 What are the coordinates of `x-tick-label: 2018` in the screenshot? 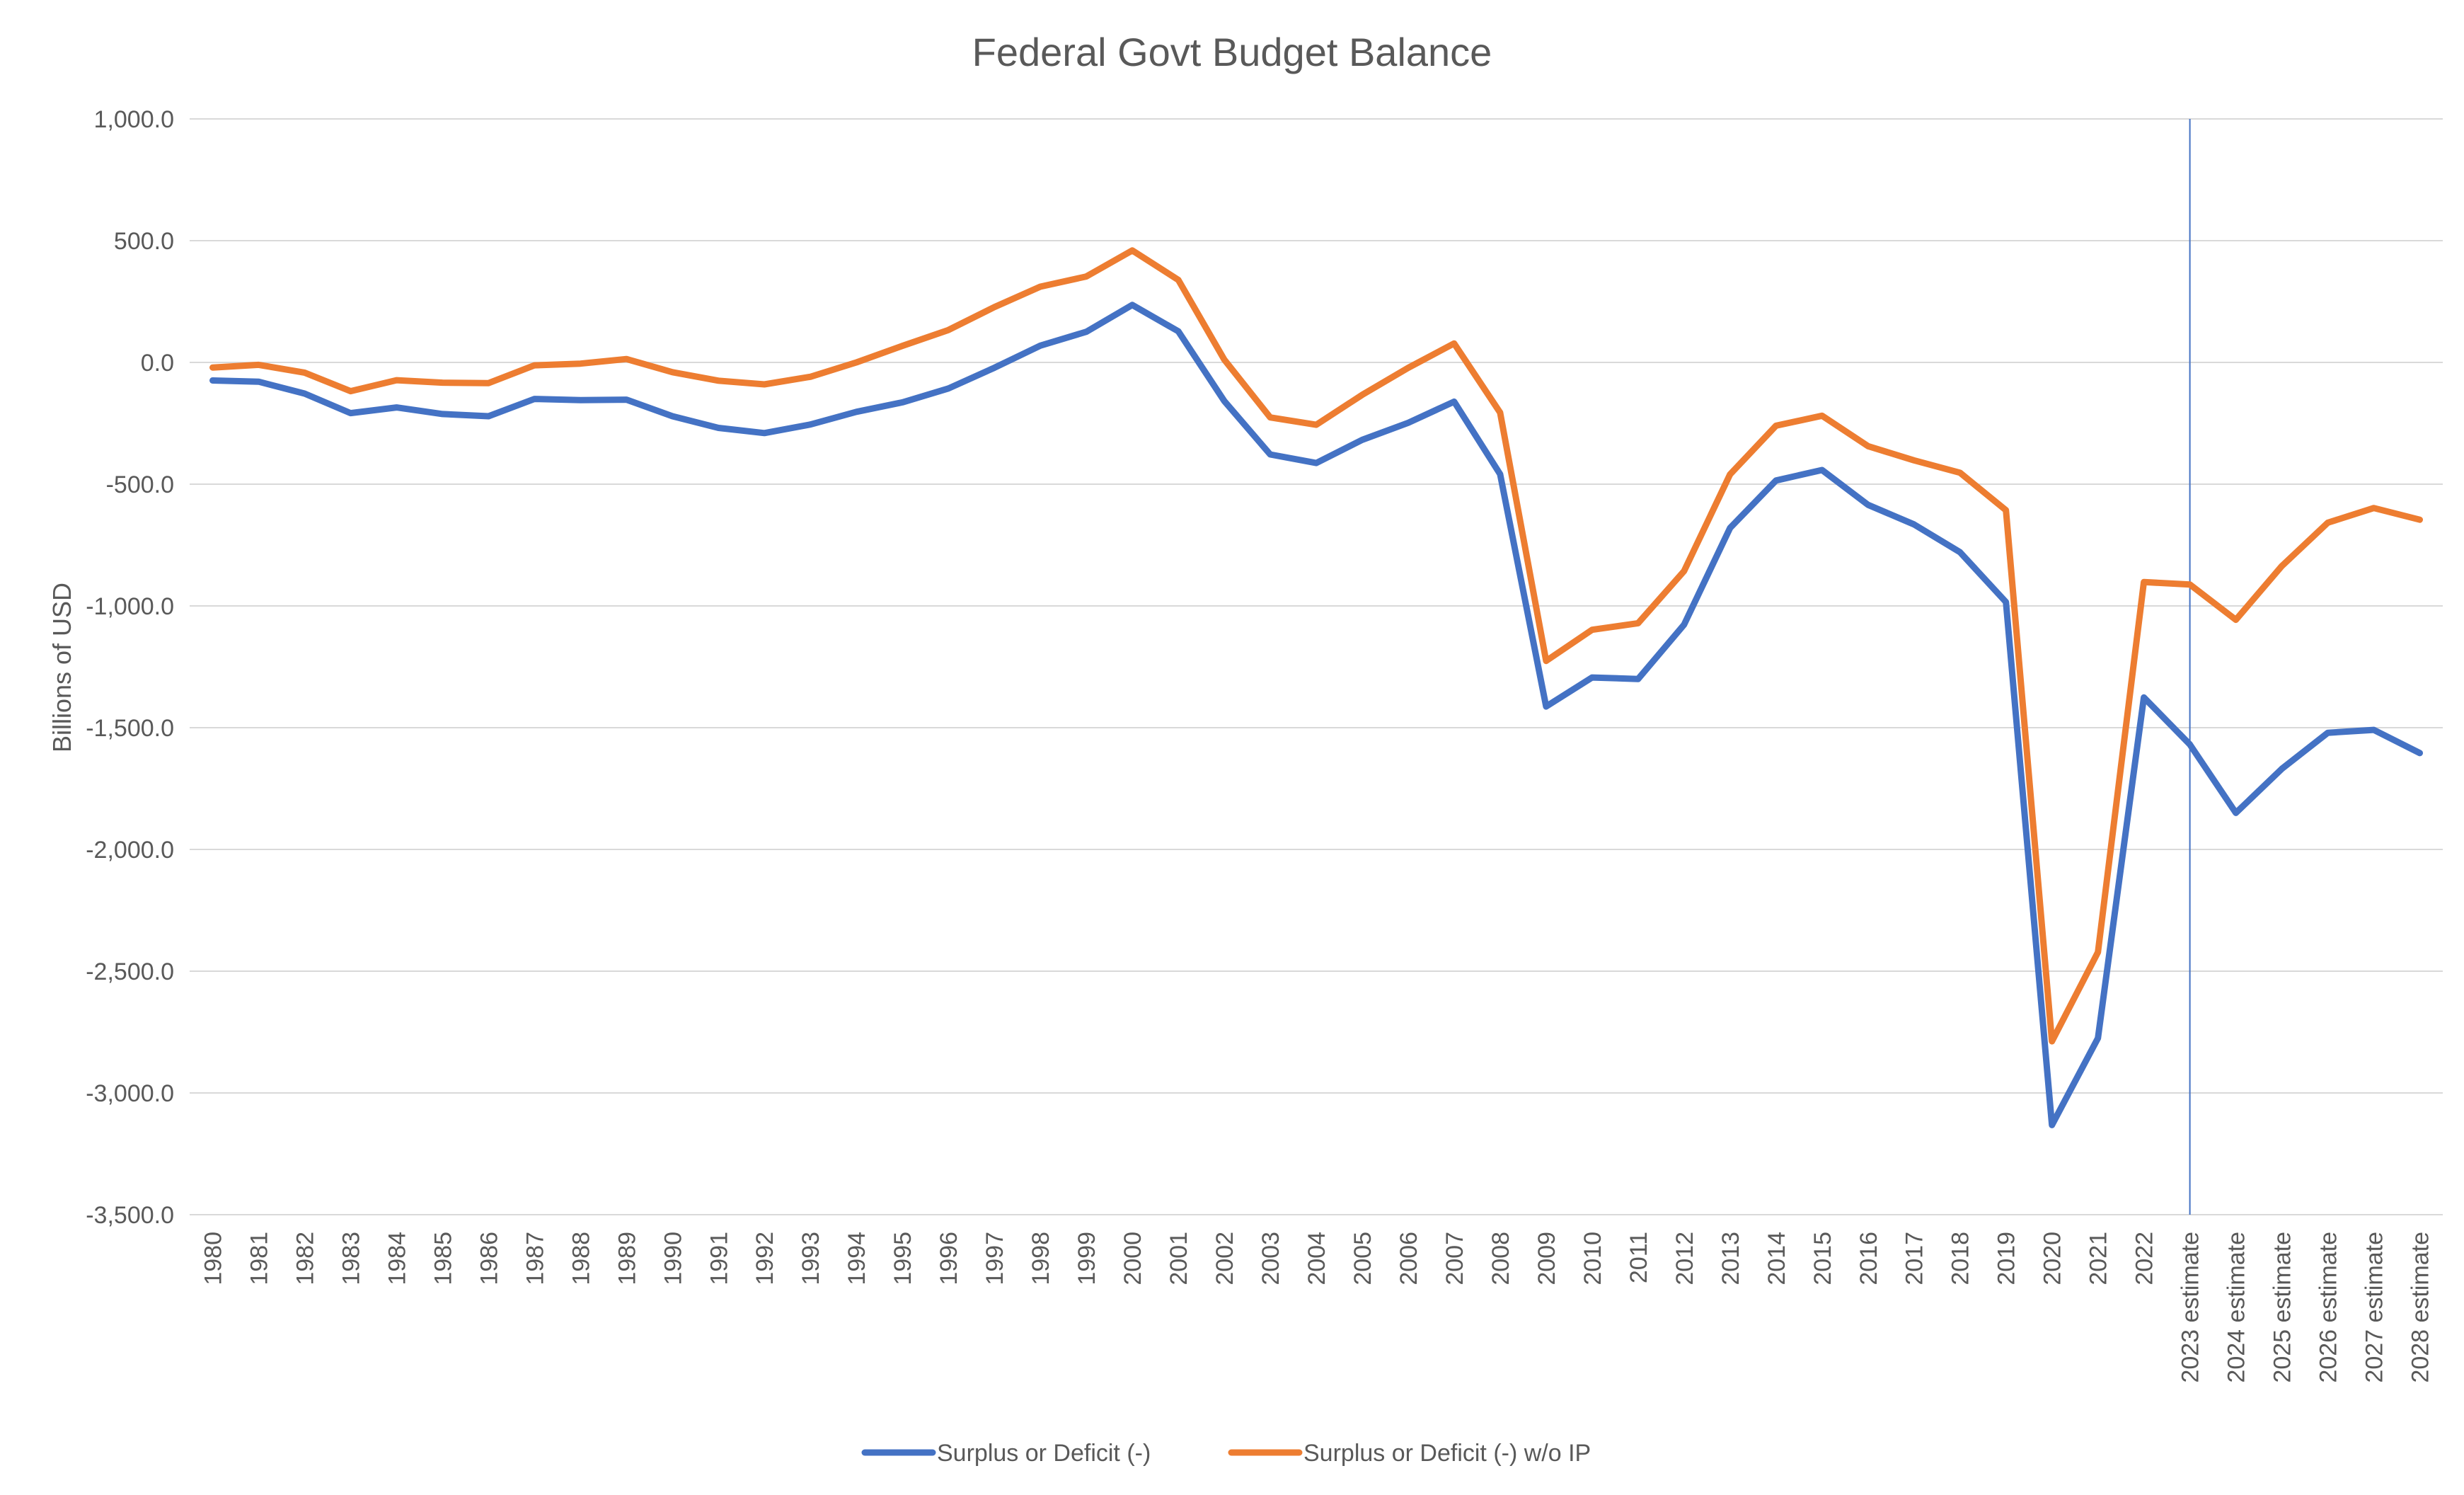 It's located at (1960, 1258).